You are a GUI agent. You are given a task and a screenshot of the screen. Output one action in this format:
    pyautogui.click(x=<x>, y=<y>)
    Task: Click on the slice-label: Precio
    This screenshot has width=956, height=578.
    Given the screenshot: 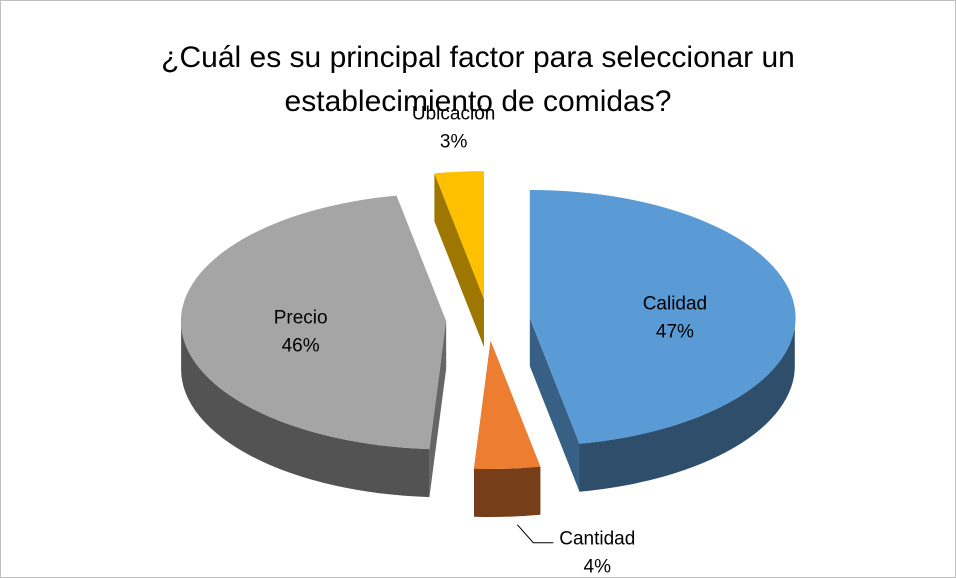 What is the action you would take?
    pyautogui.click(x=301, y=318)
    